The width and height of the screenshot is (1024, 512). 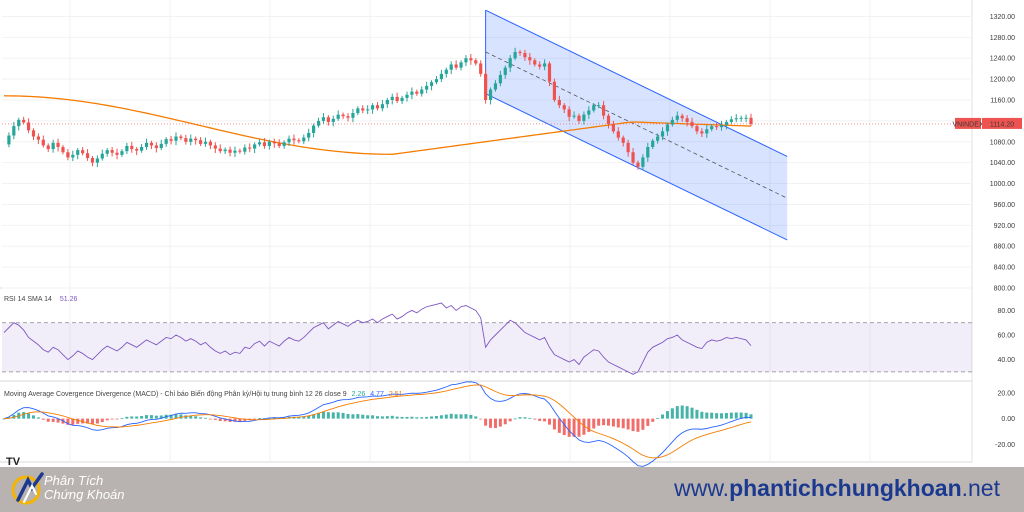 I want to click on ticker-label: VNINDEX, so click(x=967, y=124).